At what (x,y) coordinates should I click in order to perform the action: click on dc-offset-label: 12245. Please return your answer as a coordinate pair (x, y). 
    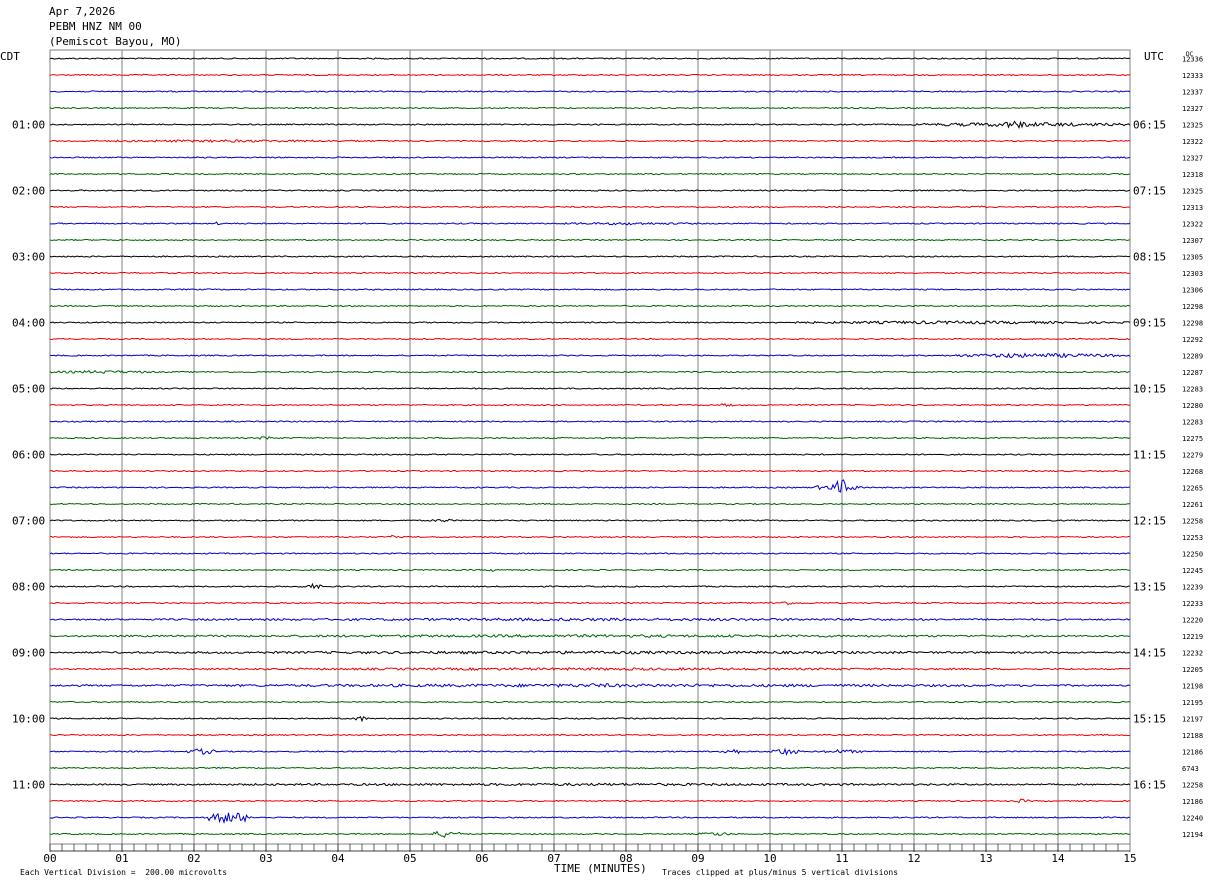
    Looking at the image, I should click on (1192, 571).